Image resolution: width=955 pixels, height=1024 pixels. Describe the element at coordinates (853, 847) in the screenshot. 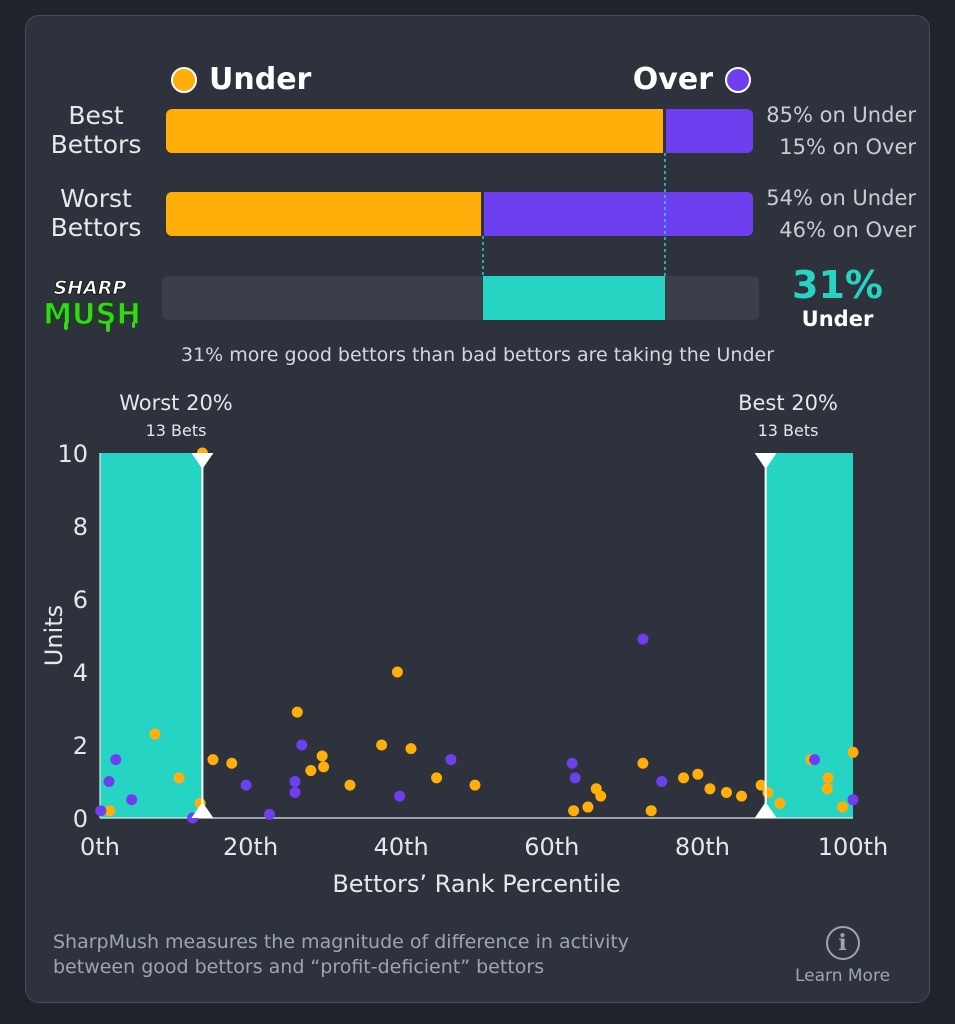

I see `x-tick-label: 100th` at that location.